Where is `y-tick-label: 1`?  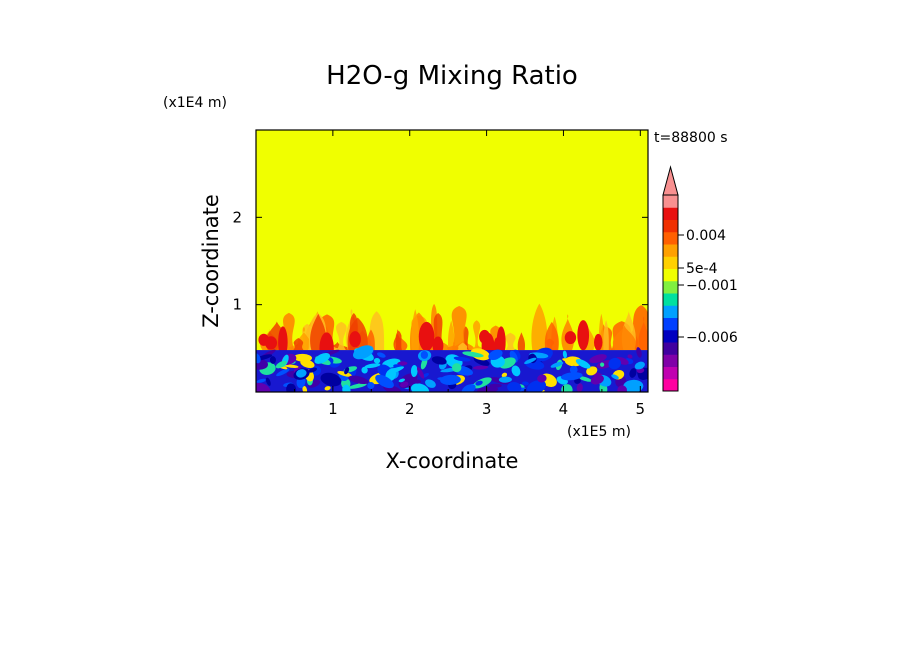
y-tick-label: 1 is located at coordinates (237, 305).